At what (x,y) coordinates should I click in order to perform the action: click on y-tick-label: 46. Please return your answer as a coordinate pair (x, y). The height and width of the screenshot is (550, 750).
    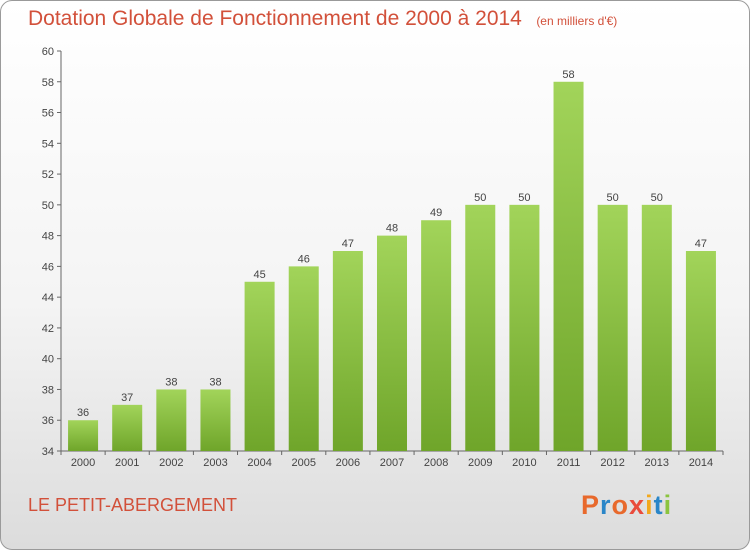
    Looking at the image, I should click on (48, 267).